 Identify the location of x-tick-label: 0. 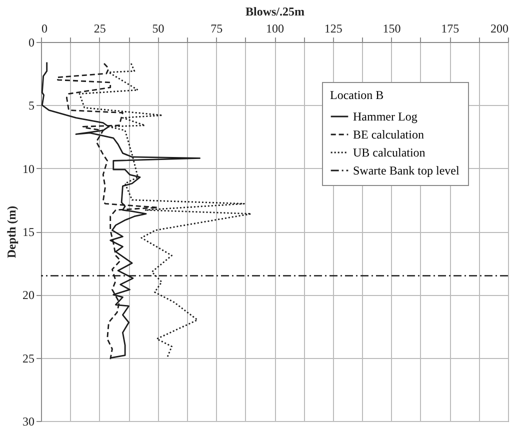
(45, 29).